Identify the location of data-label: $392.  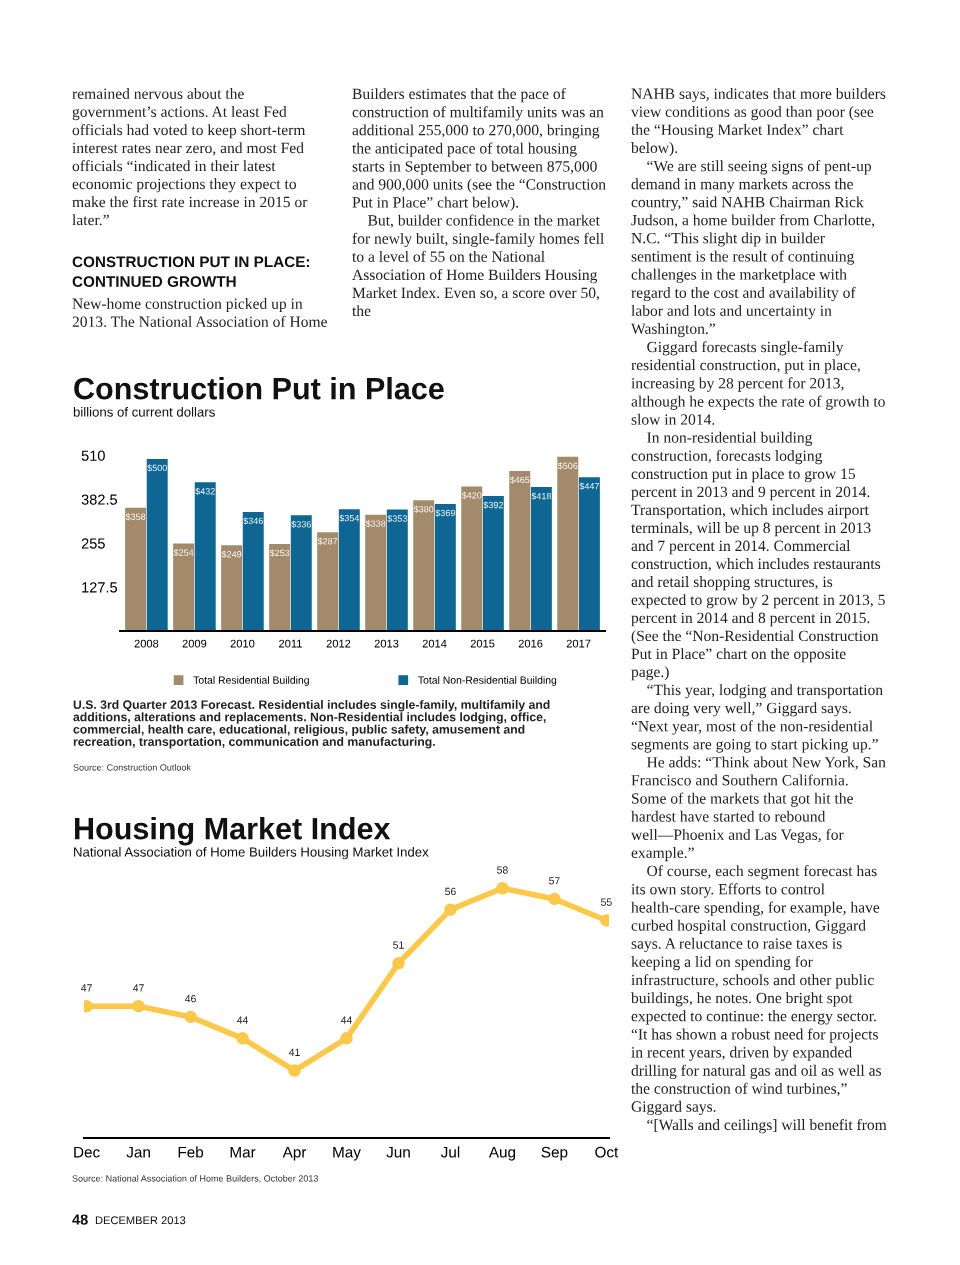
(493, 505).